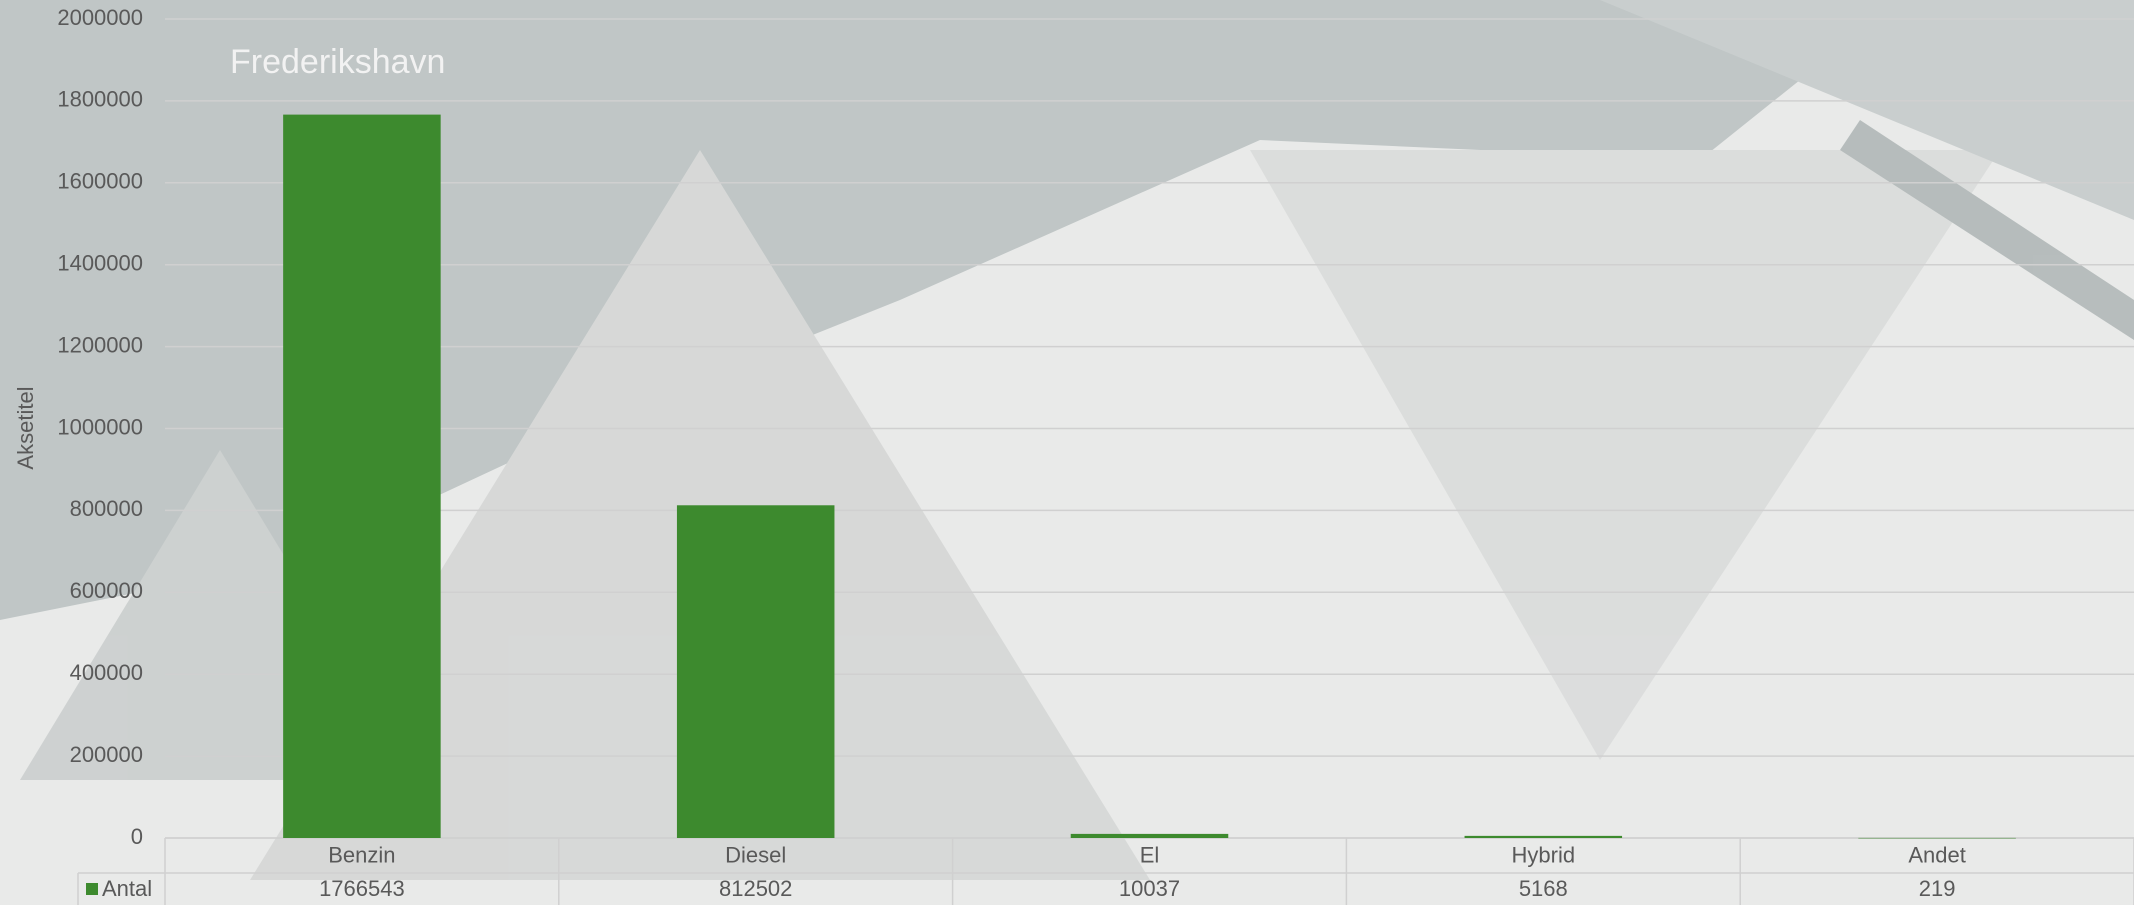 Image resolution: width=2134 pixels, height=905 pixels. I want to click on photo-sign: Frederikshavn, so click(337, 62).